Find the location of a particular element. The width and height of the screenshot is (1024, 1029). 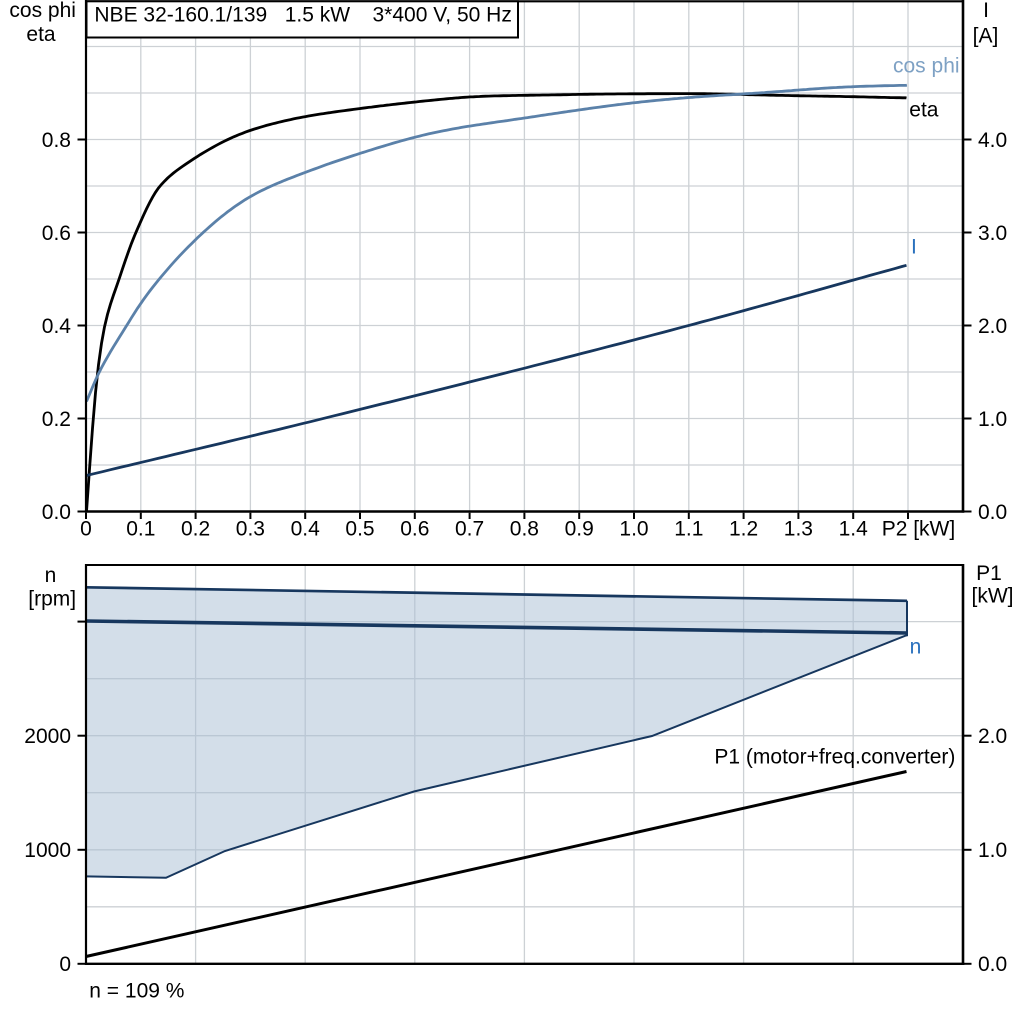

svg-text: [rpm] is located at coordinates (52, 599).